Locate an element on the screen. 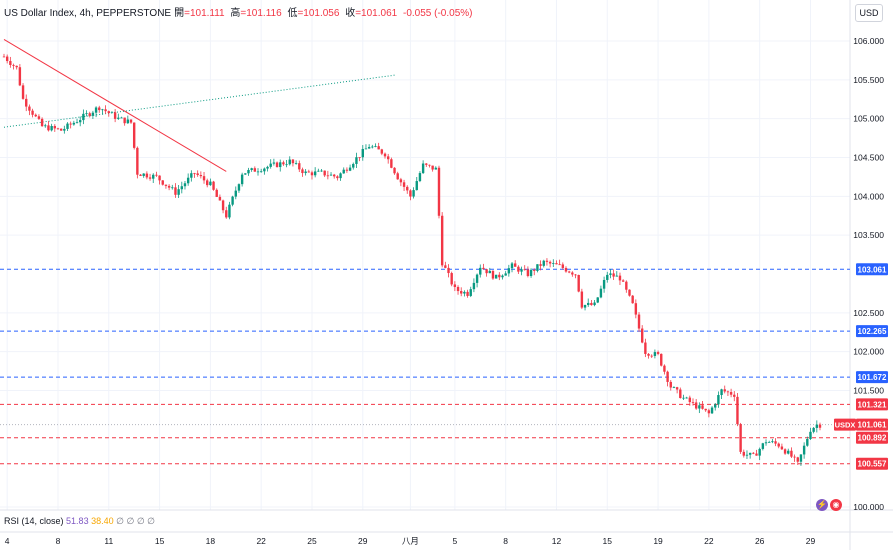 This screenshot has height=550, width=893. time-tick-4: 18 is located at coordinates (211, 541).